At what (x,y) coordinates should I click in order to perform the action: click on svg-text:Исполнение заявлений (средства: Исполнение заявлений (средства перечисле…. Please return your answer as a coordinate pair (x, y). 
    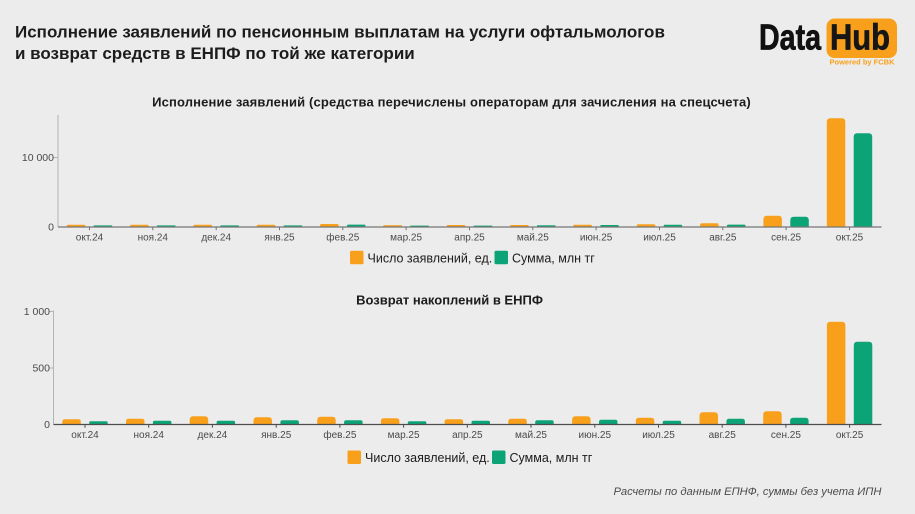
    Looking at the image, I should click on (451, 102).